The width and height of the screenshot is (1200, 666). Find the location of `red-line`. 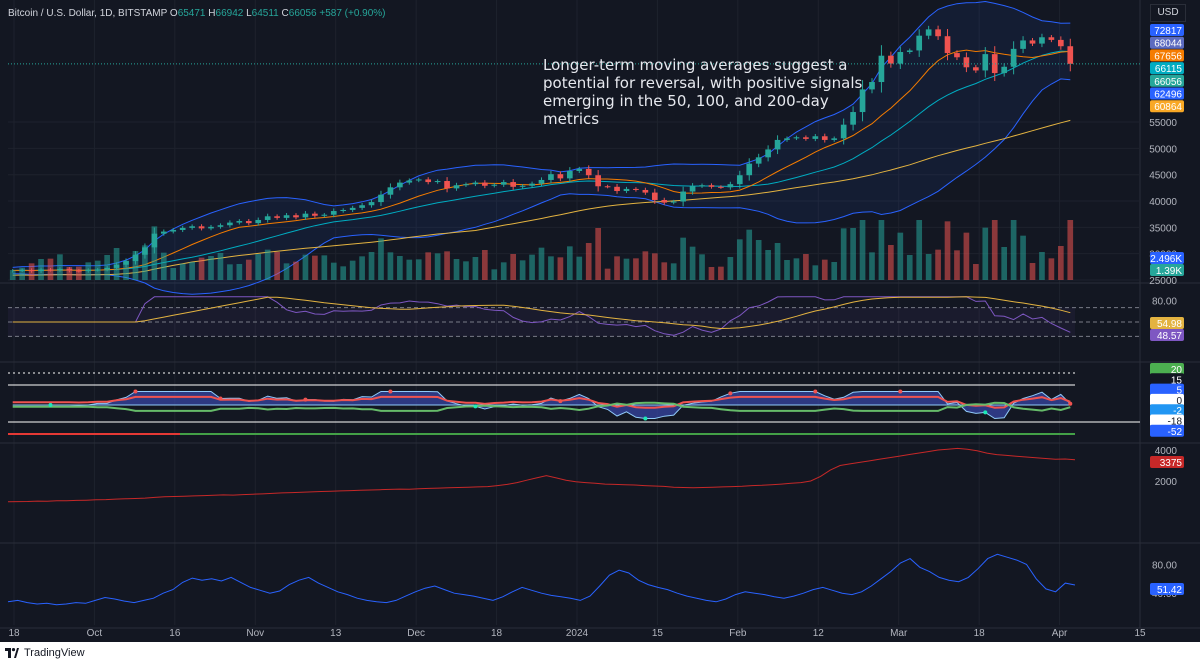

red-line is located at coordinates (541, 475).